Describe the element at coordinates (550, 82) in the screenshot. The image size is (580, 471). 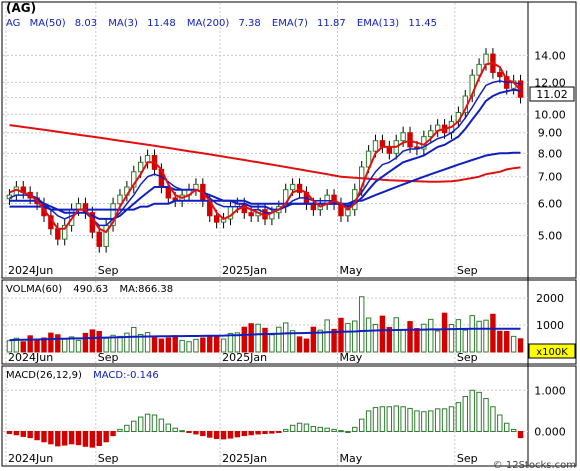
I see `price-tick-label: 12.00` at that location.